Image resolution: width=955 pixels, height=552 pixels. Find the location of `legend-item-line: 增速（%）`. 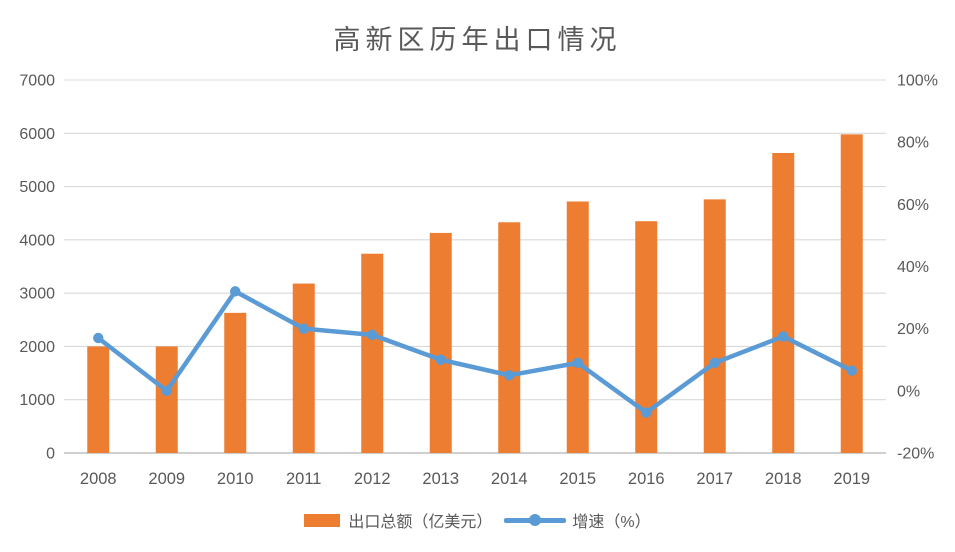

legend-item-line: 增速（%） is located at coordinates (571, 520).